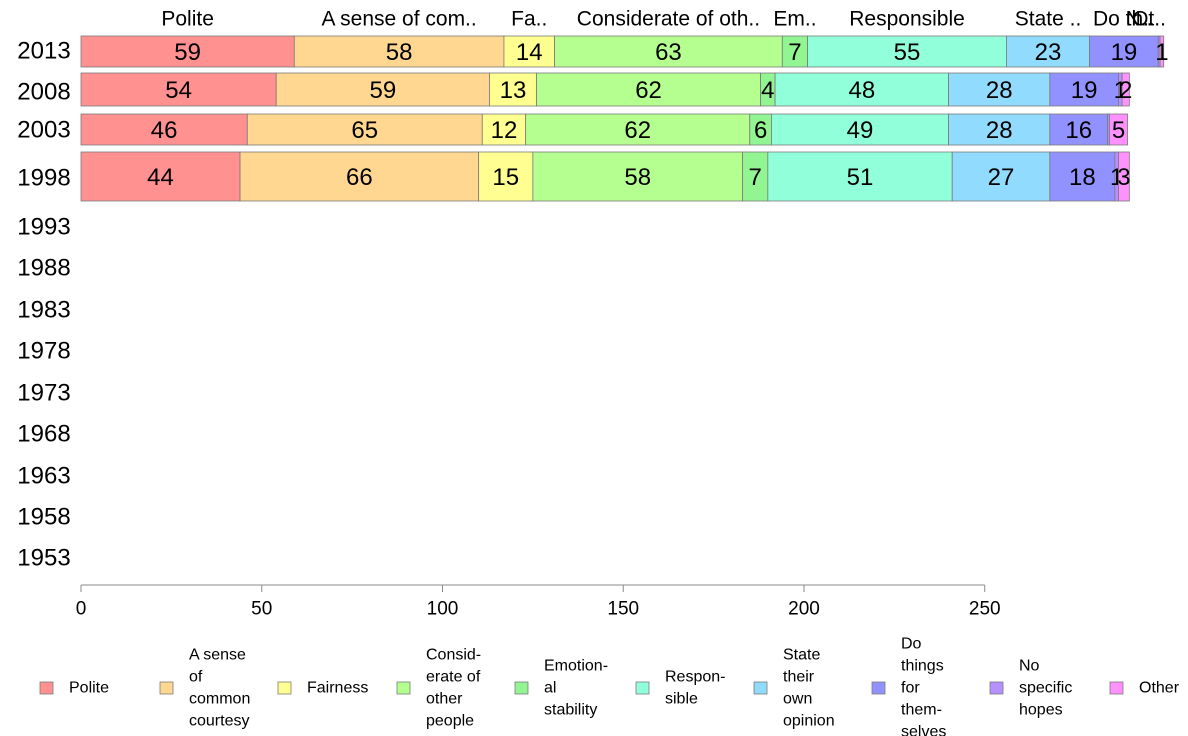  Describe the element at coordinates (809, 688) in the screenshot. I see `legend-label: State their own opinion` at that location.